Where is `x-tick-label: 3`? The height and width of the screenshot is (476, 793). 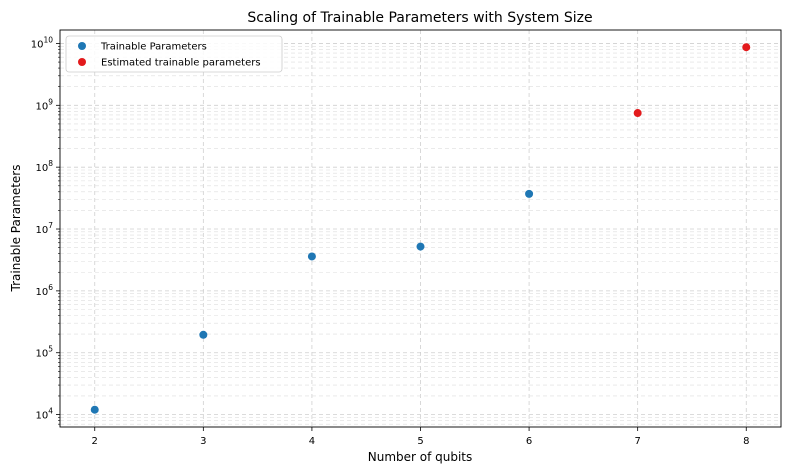
x-tick-label: 3 is located at coordinates (203, 441).